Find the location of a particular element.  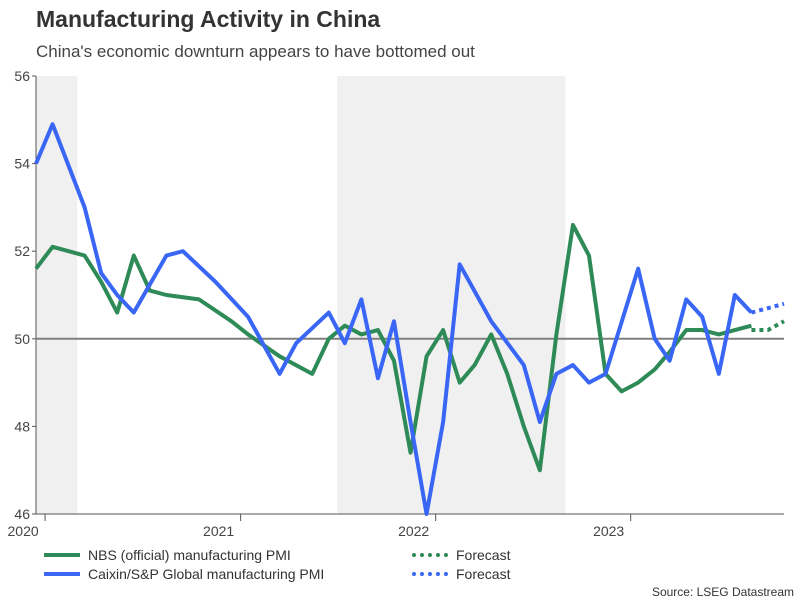

x-tick-label-2020: 2020 is located at coordinates (23, 531).